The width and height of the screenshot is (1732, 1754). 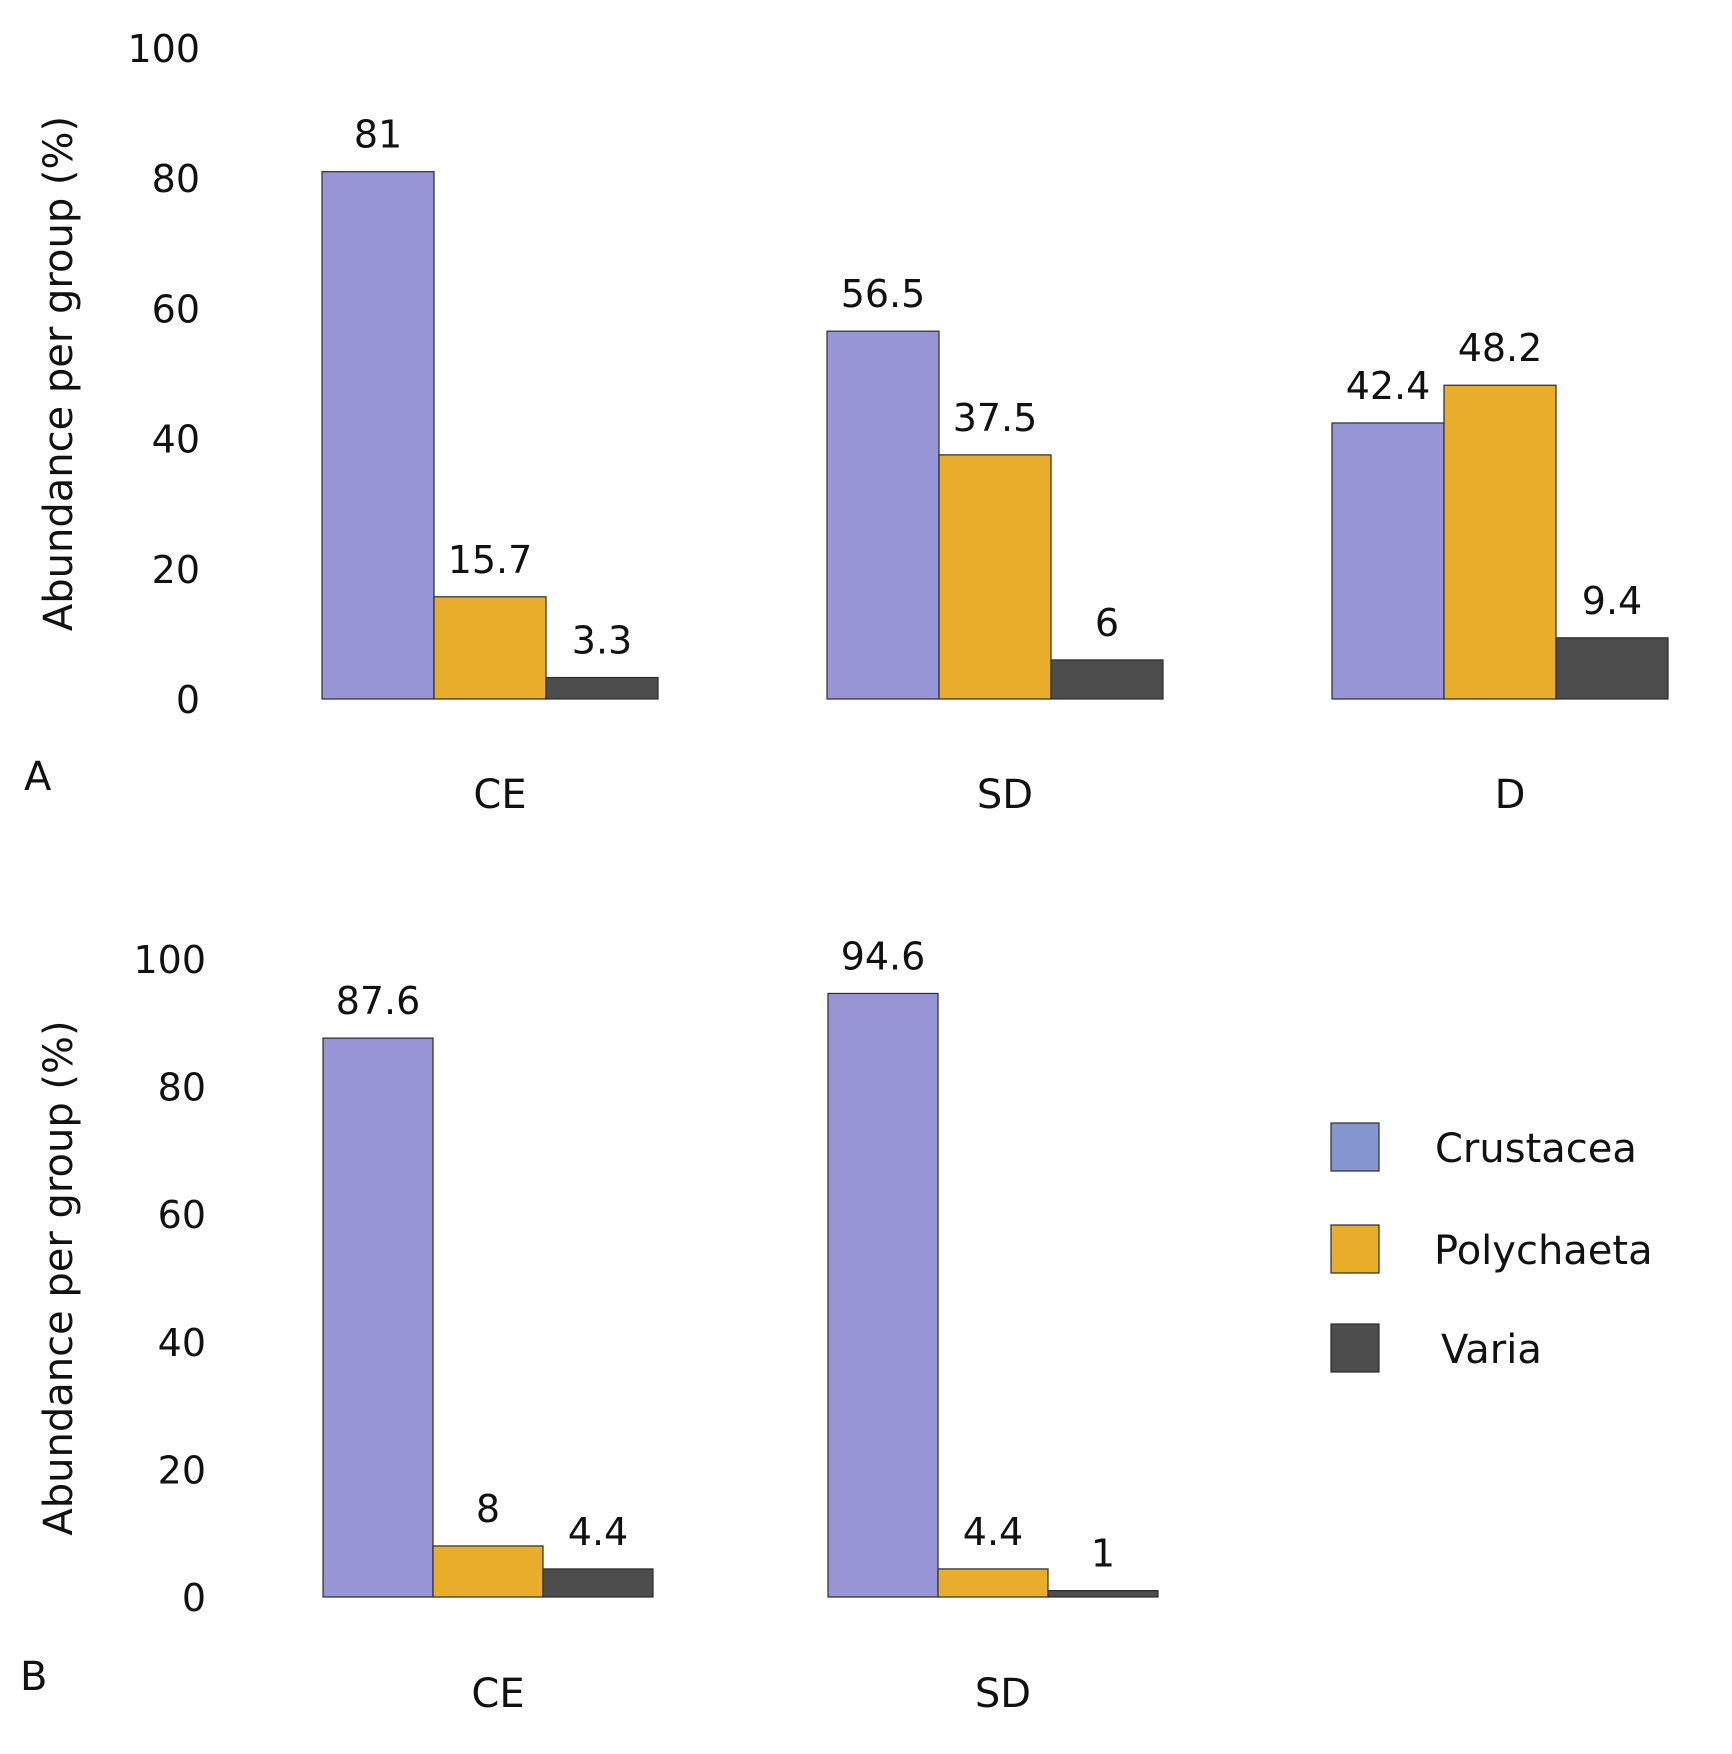 What do you see at coordinates (490, 560) in the screenshot?
I see `panel-a-value-label-ce-polychaeta: 15.7` at bounding box center [490, 560].